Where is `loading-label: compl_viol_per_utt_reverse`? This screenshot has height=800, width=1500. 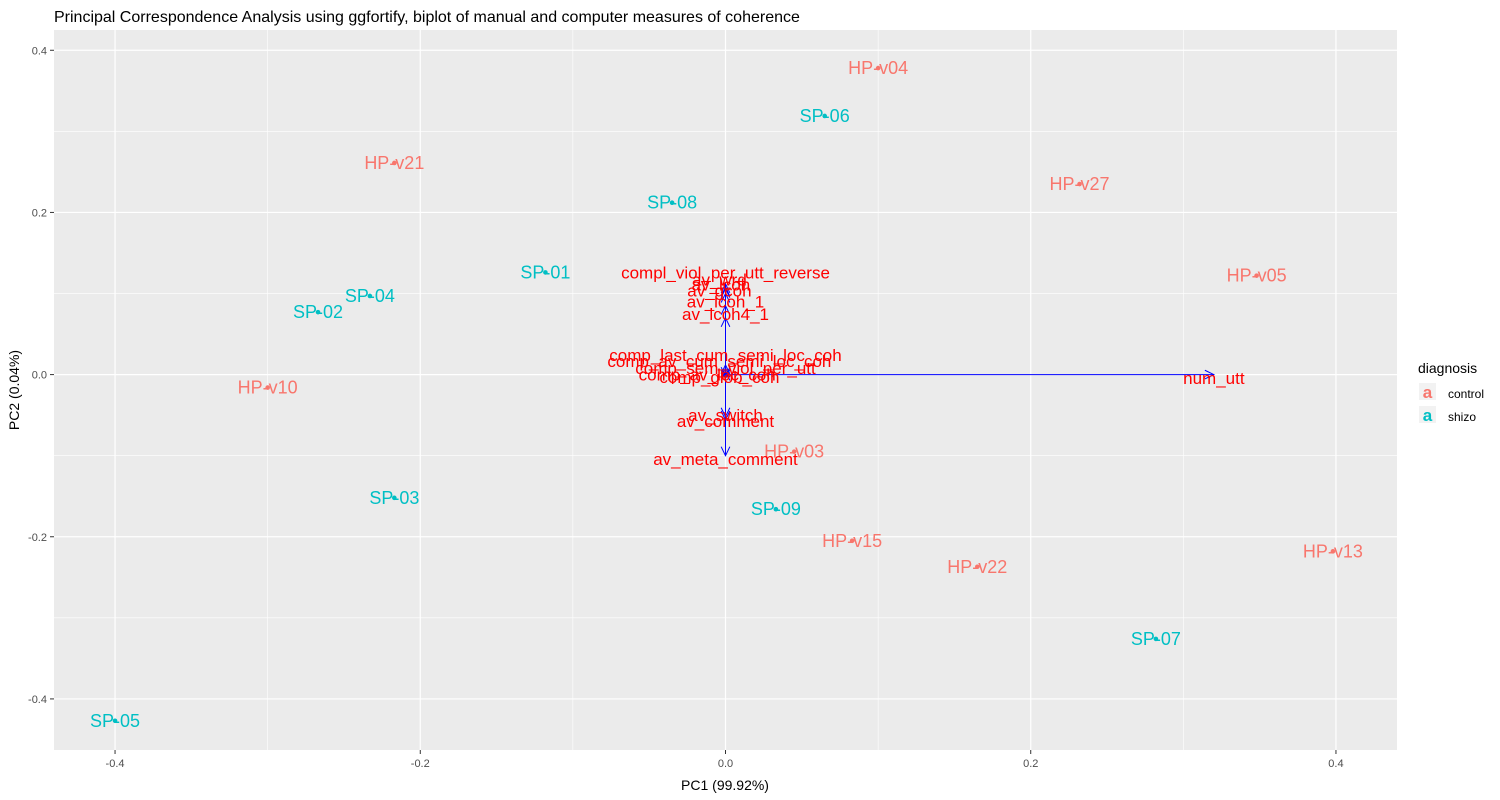
loading-label: compl_viol_per_utt_reverse is located at coordinates (725, 272).